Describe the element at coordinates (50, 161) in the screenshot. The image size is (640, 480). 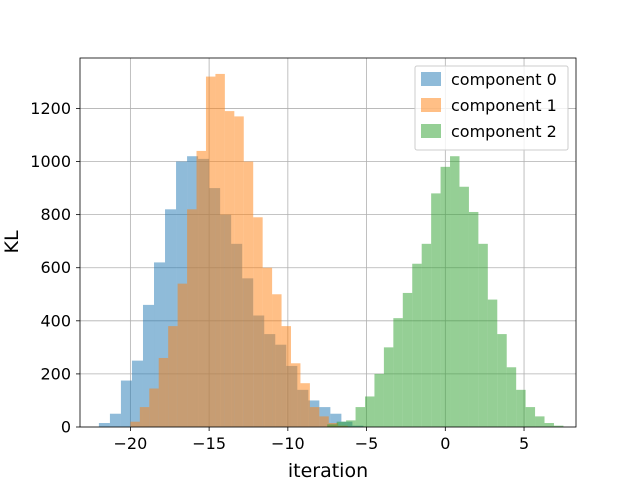
I see `y-tick-label: 1000` at that location.